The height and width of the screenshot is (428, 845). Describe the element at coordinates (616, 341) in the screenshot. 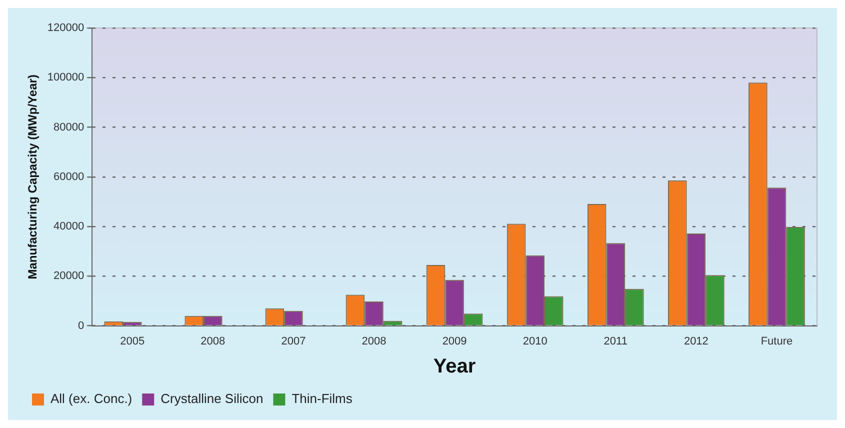

I see `x-tick-label: 2011` at that location.